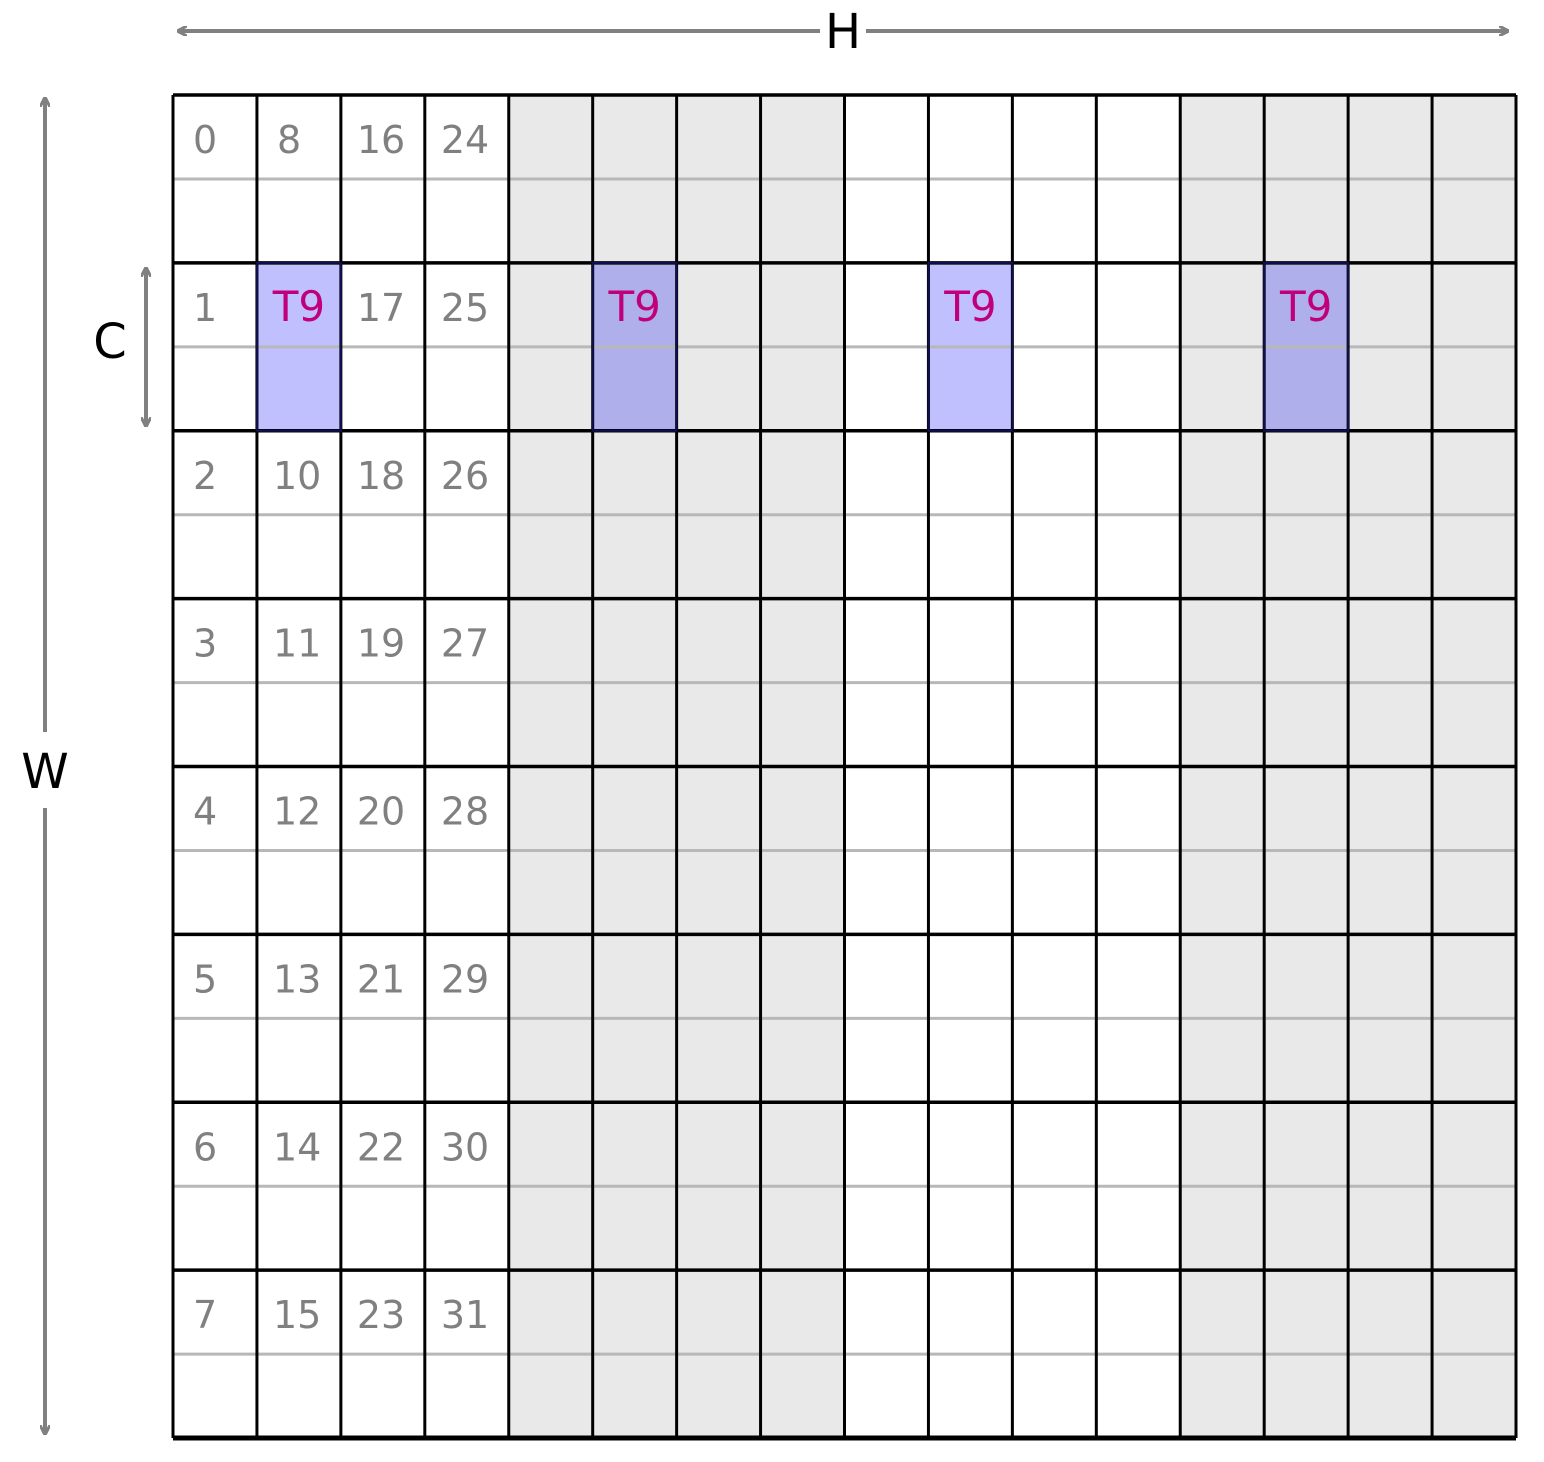  Describe the element at coordinates (465, 1147) in the screenshot. I see `cell-label: 30` at that location.